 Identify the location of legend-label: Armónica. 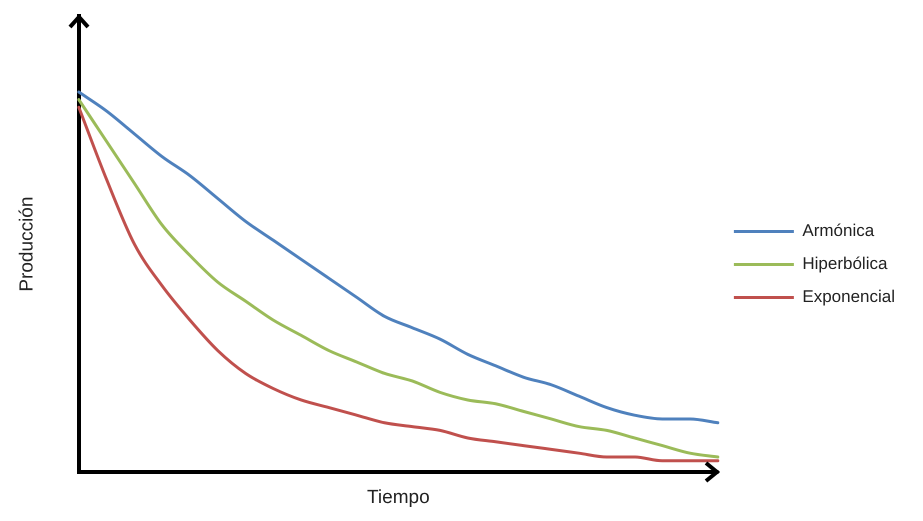
(838, 230).